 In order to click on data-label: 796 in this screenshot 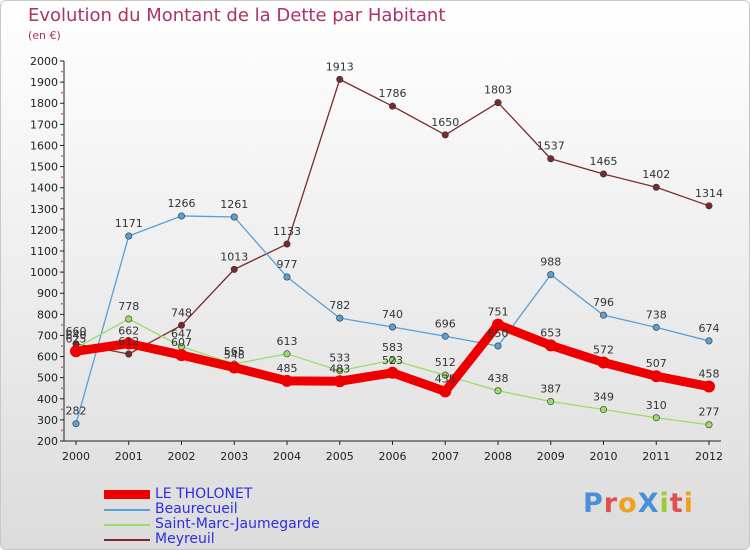, I will do `click(603, 302)`.